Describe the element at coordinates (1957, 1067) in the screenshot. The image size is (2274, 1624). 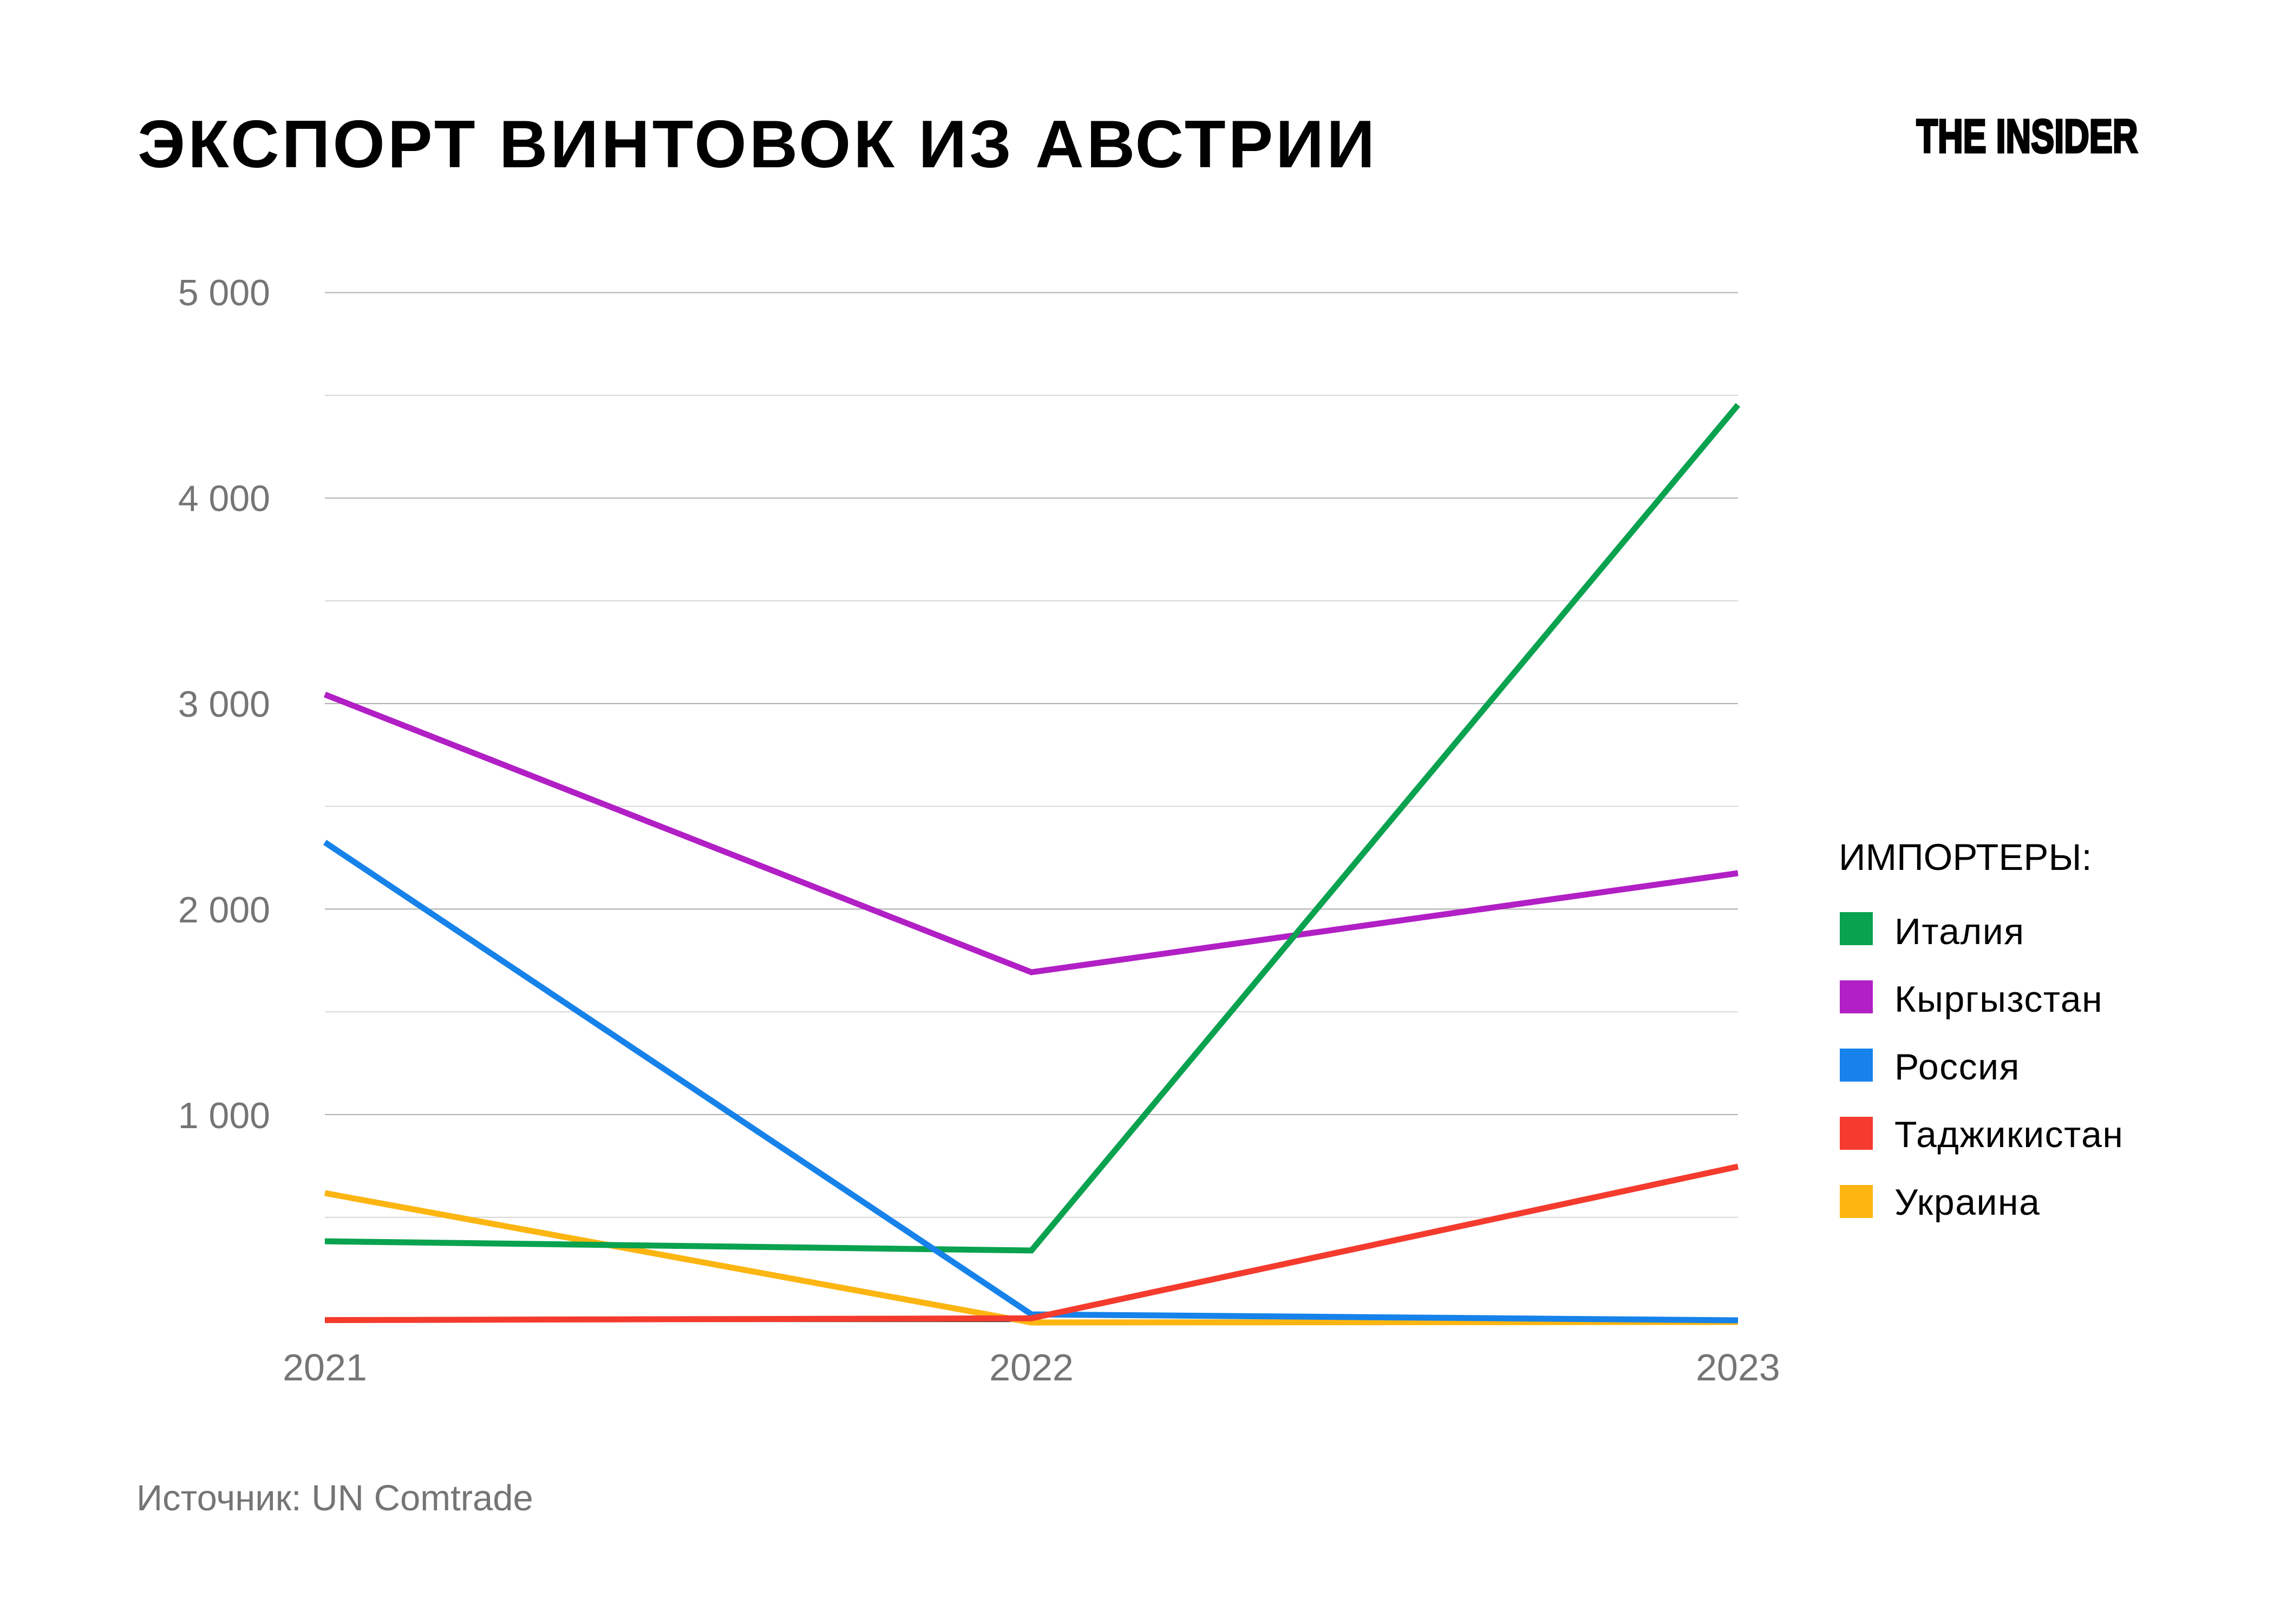
I see `svg-text: Россия` at that location.